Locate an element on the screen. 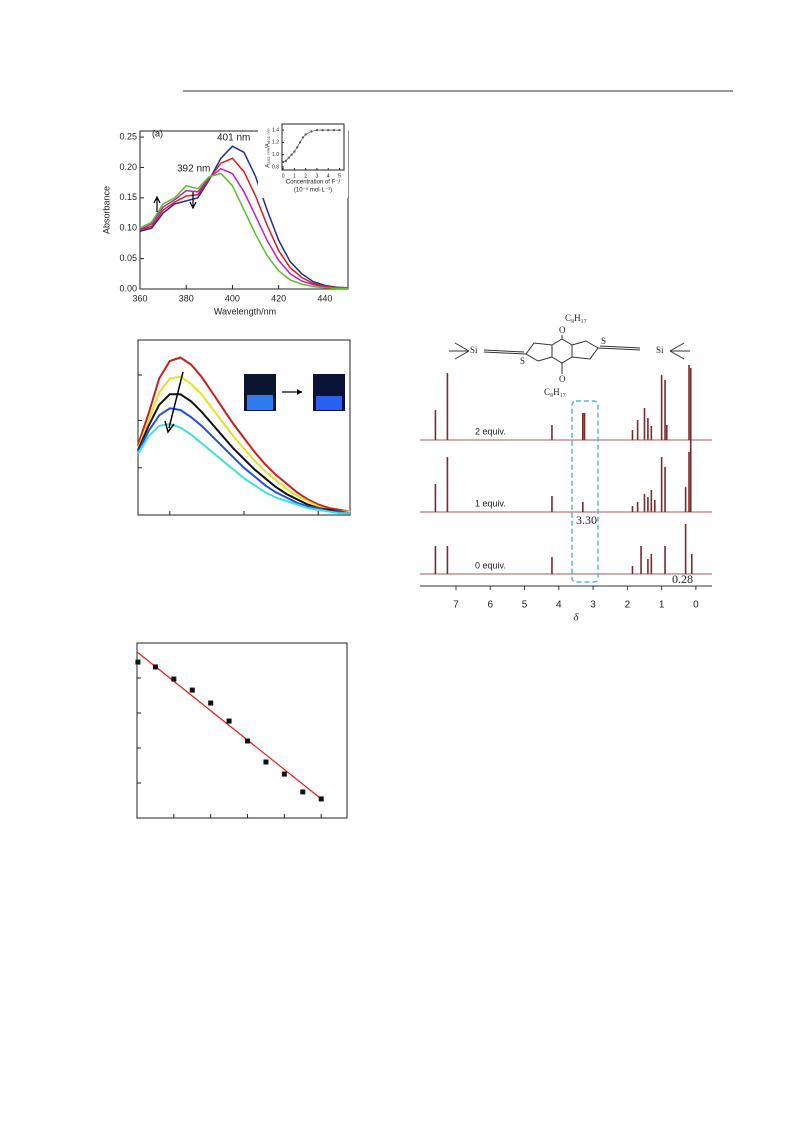 Image resolution: width=793 pixels, height=1123 pixels. y-tick-label: 0.15 is located at coordinates (128, 197).